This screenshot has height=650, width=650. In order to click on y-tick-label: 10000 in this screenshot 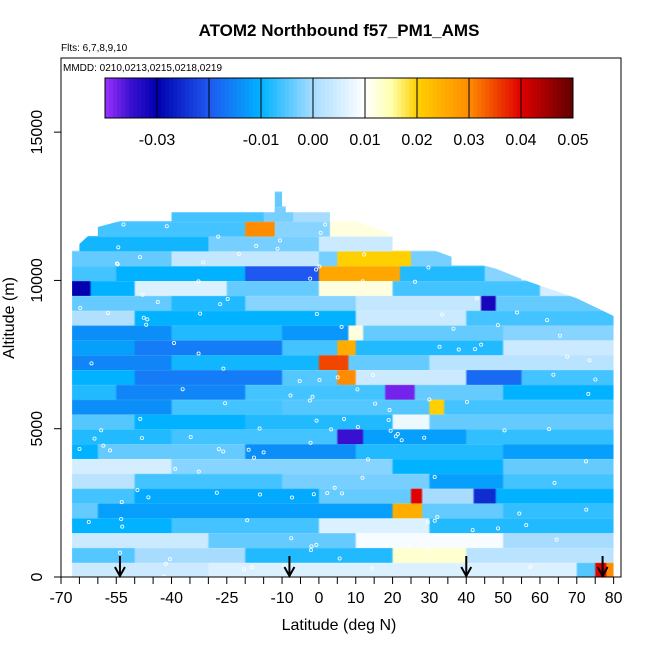, I will do `click(37, 280)`.